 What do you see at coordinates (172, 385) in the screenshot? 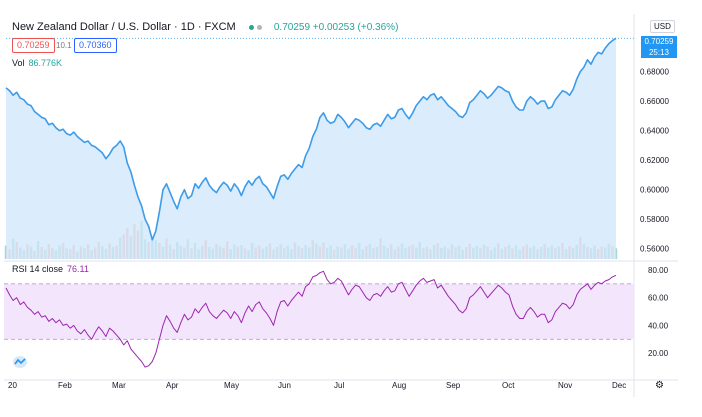
I see `time-axis-tick-label: Apr` at bounding box center [172, 385].